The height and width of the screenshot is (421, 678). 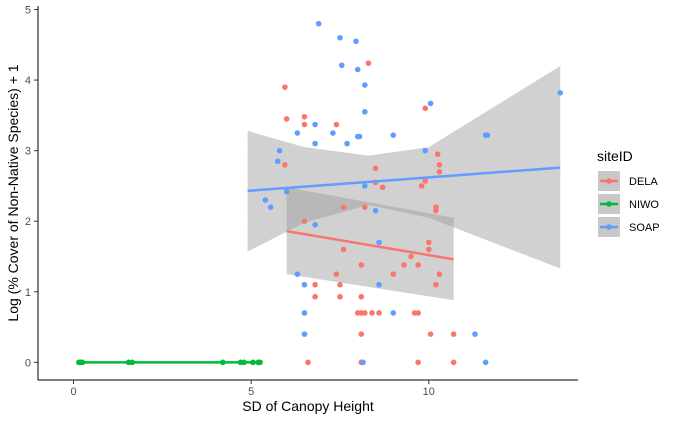 I want to click on y-tick-label: 5, so click(x=28, y=11).